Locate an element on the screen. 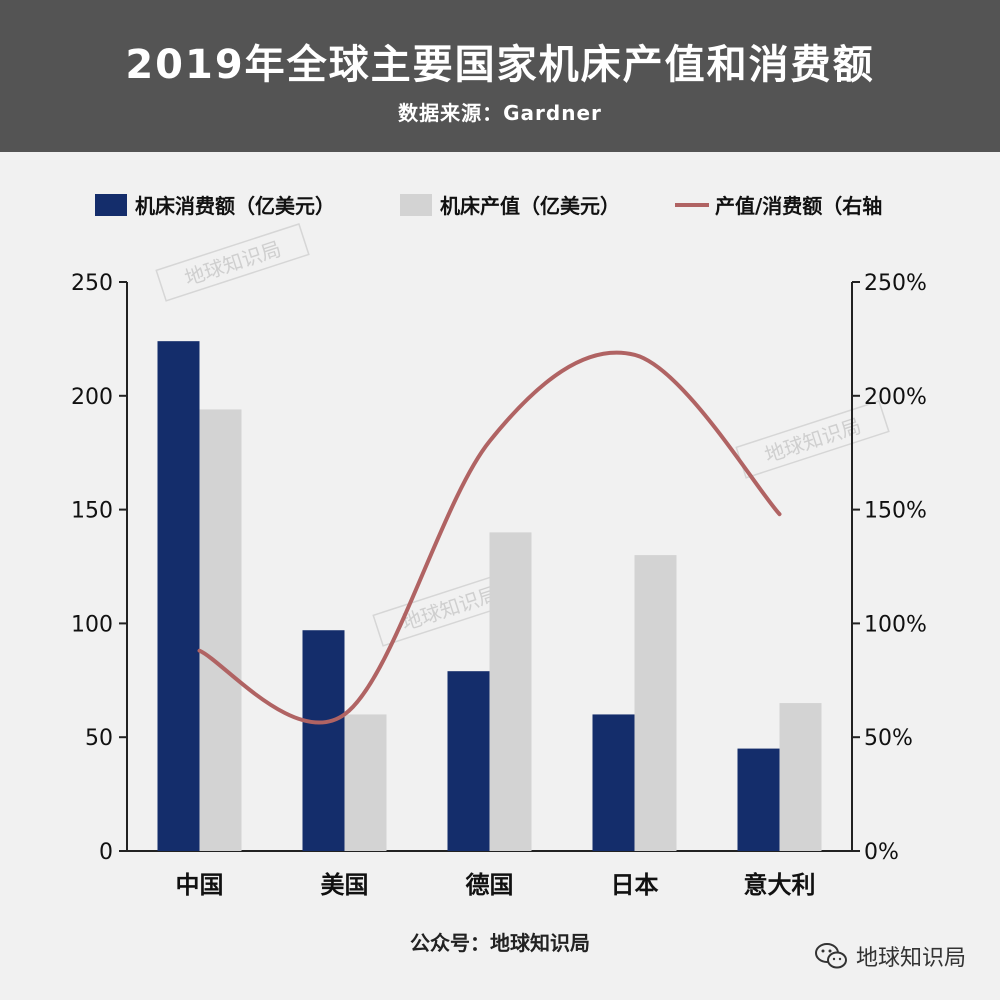 Image resolution: width=1000 pixels, height=1000 pixels. x-axis-labels: 中国 美国 德国 日本 意大利 is located at coordinates (496, 885).